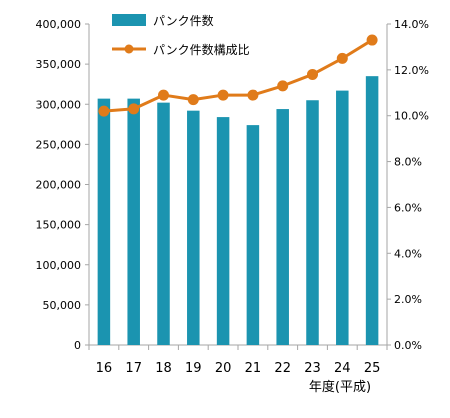  What do you see at coordinates (253, 368) in the screenshot?
I see `x-tick-label: 21` at bounding box center [253, 368].